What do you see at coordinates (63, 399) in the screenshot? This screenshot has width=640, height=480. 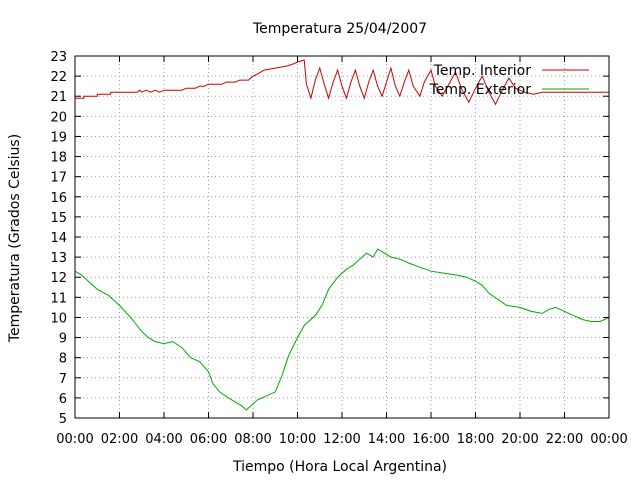 I see `y-tick-label: 6` at bounding box center [63, 399].